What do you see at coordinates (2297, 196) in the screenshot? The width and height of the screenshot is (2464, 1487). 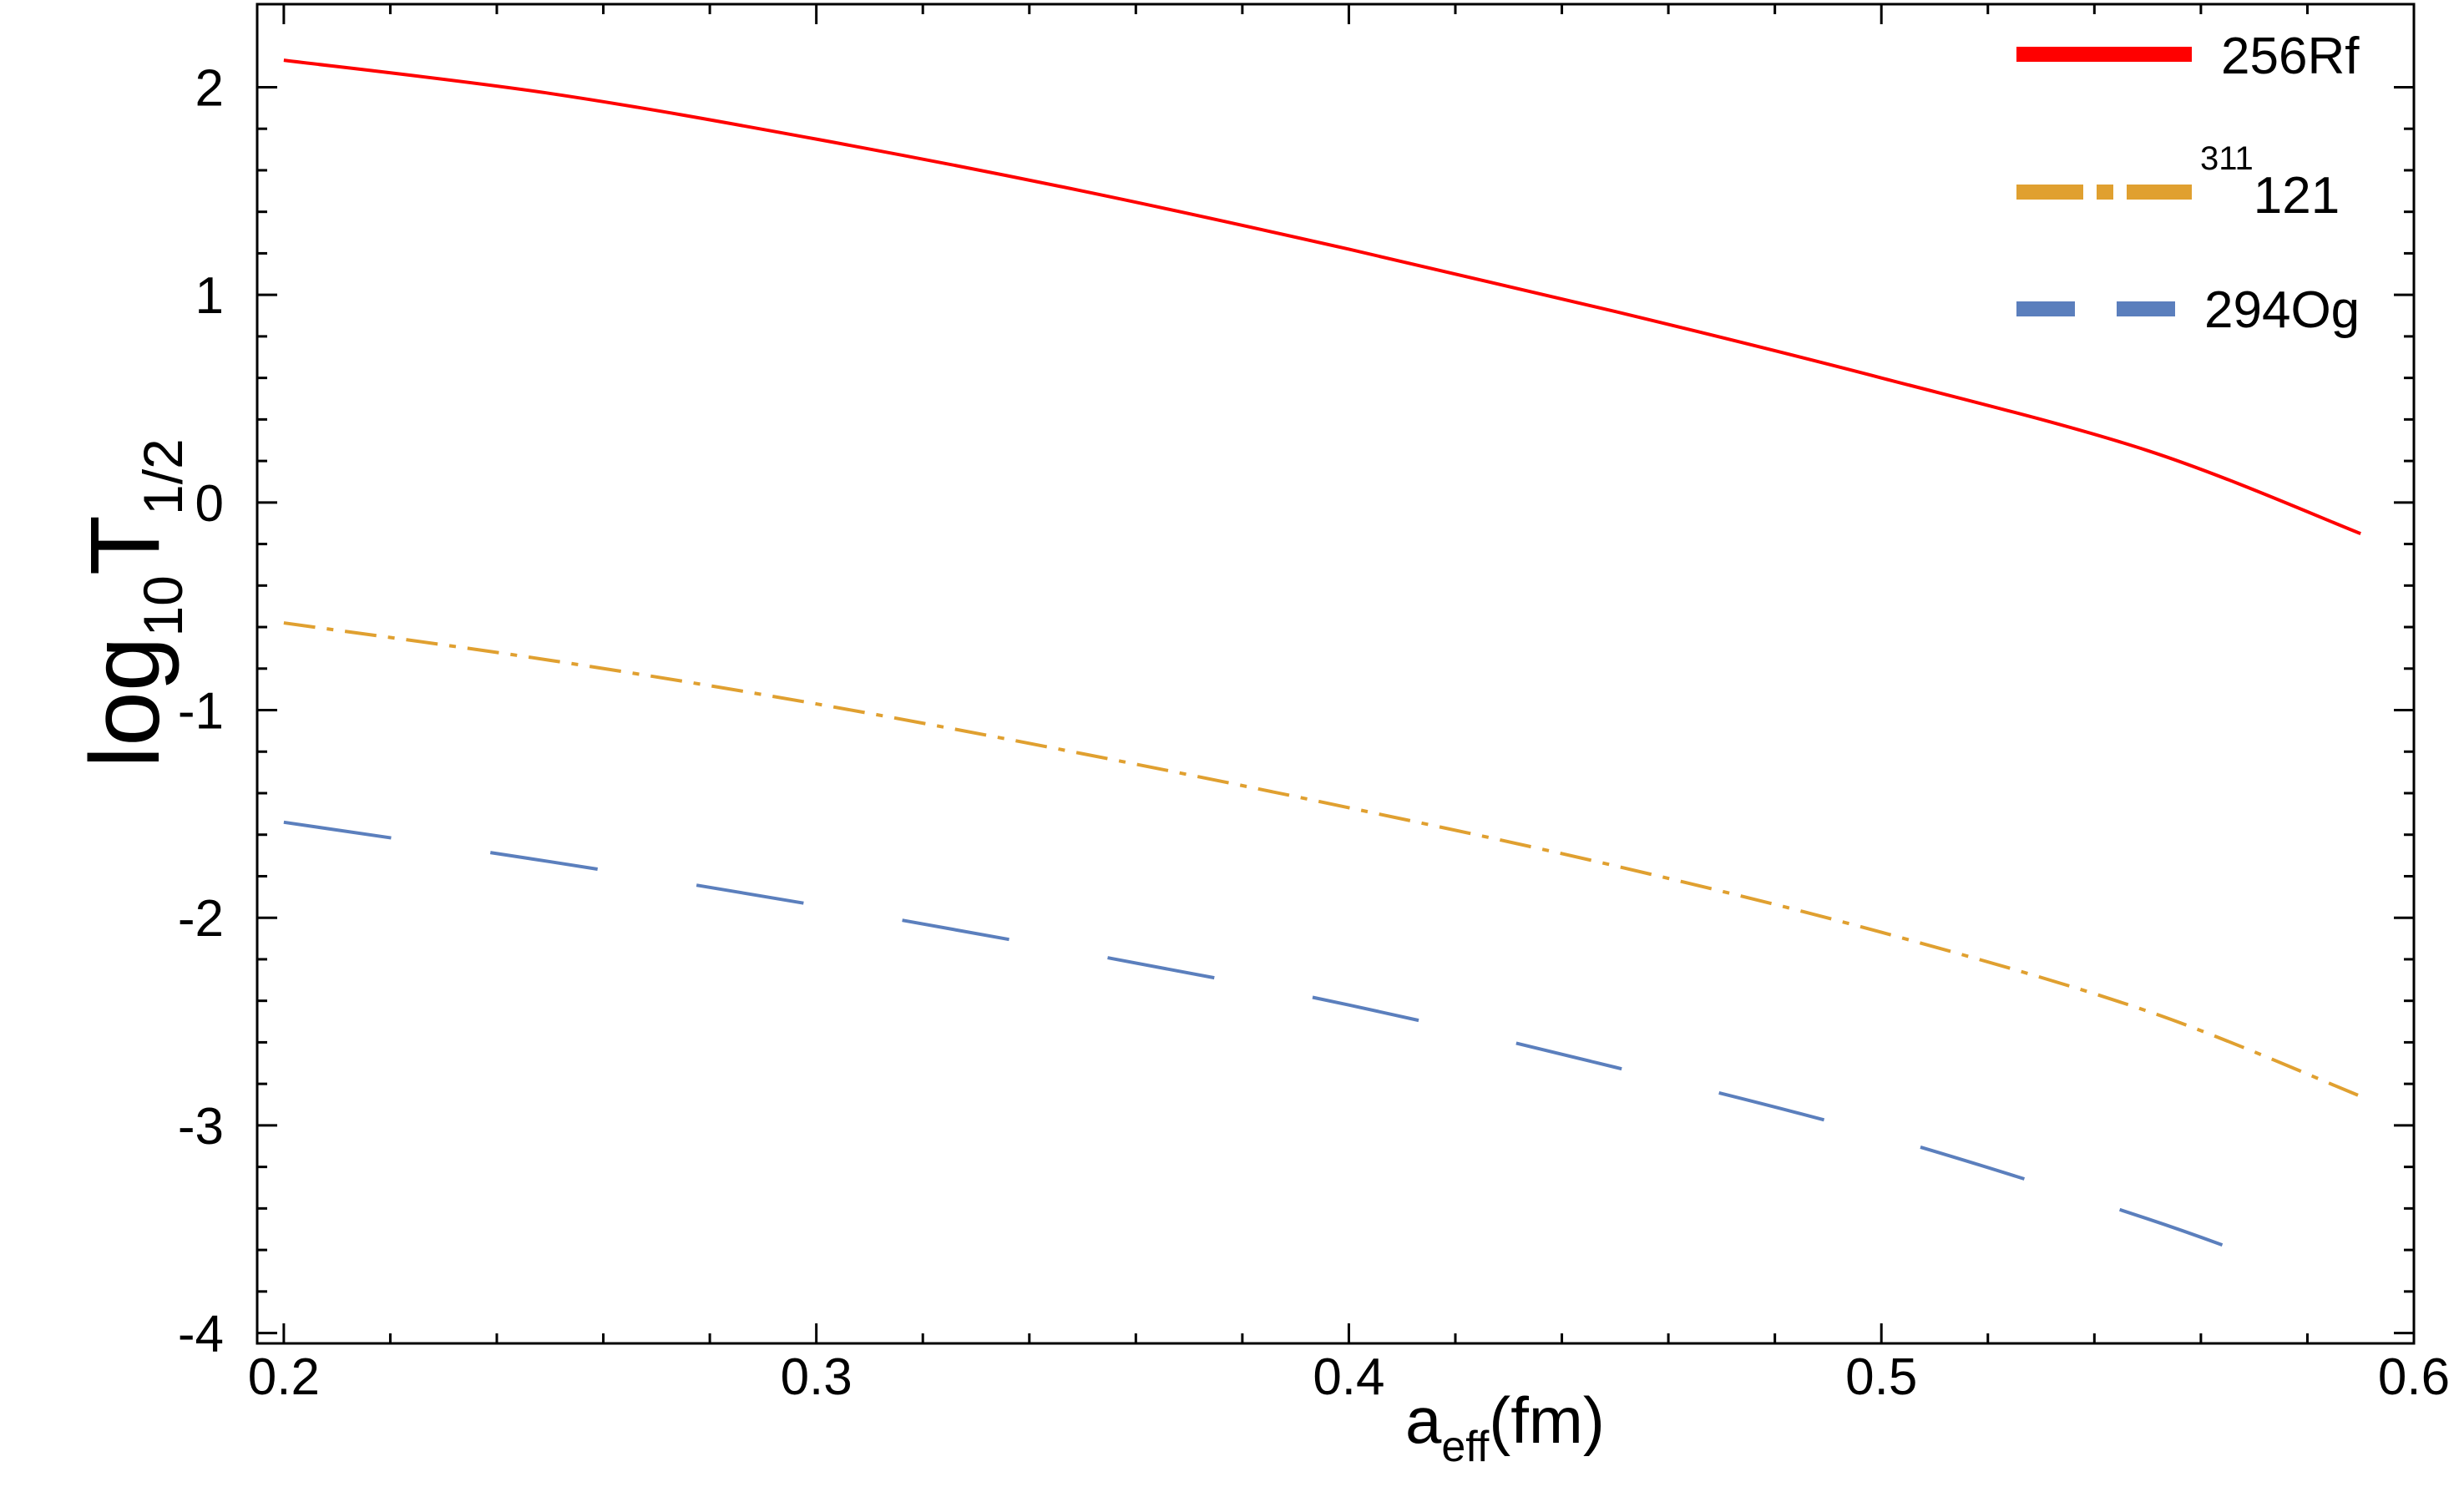 I see `legend-label-121-main: 121` at bounding box center [2297, 196].